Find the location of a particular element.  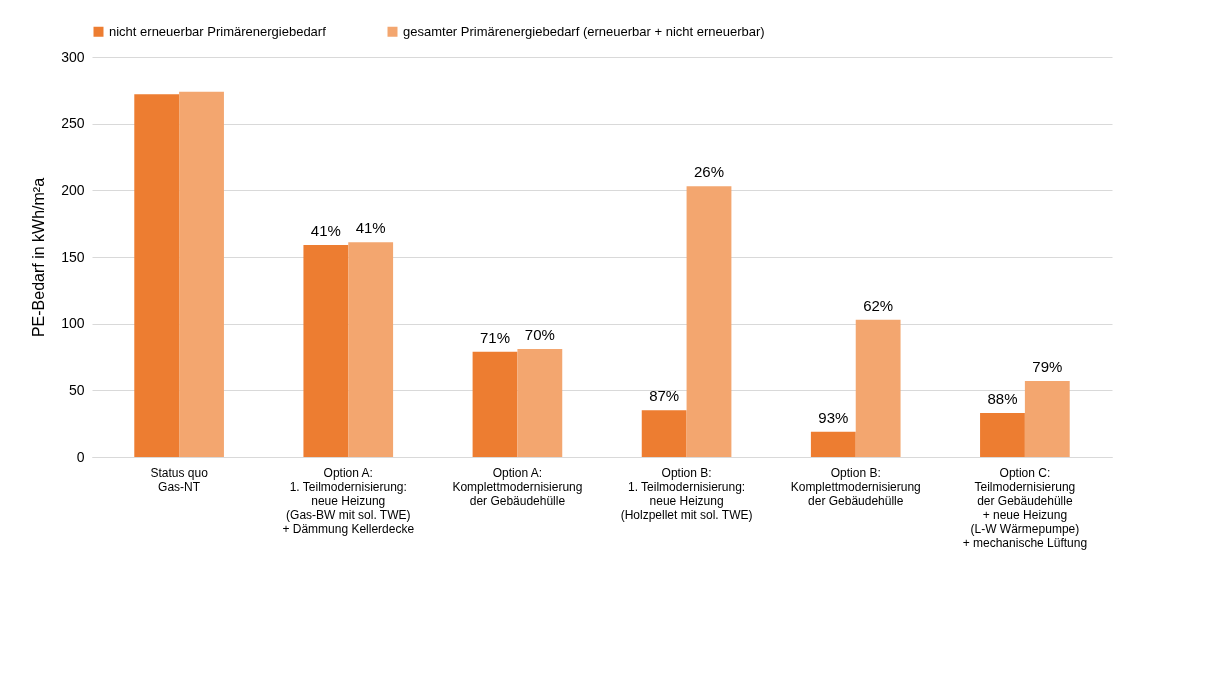

y-tick-label: 250 is located at coordinates (73, 123).